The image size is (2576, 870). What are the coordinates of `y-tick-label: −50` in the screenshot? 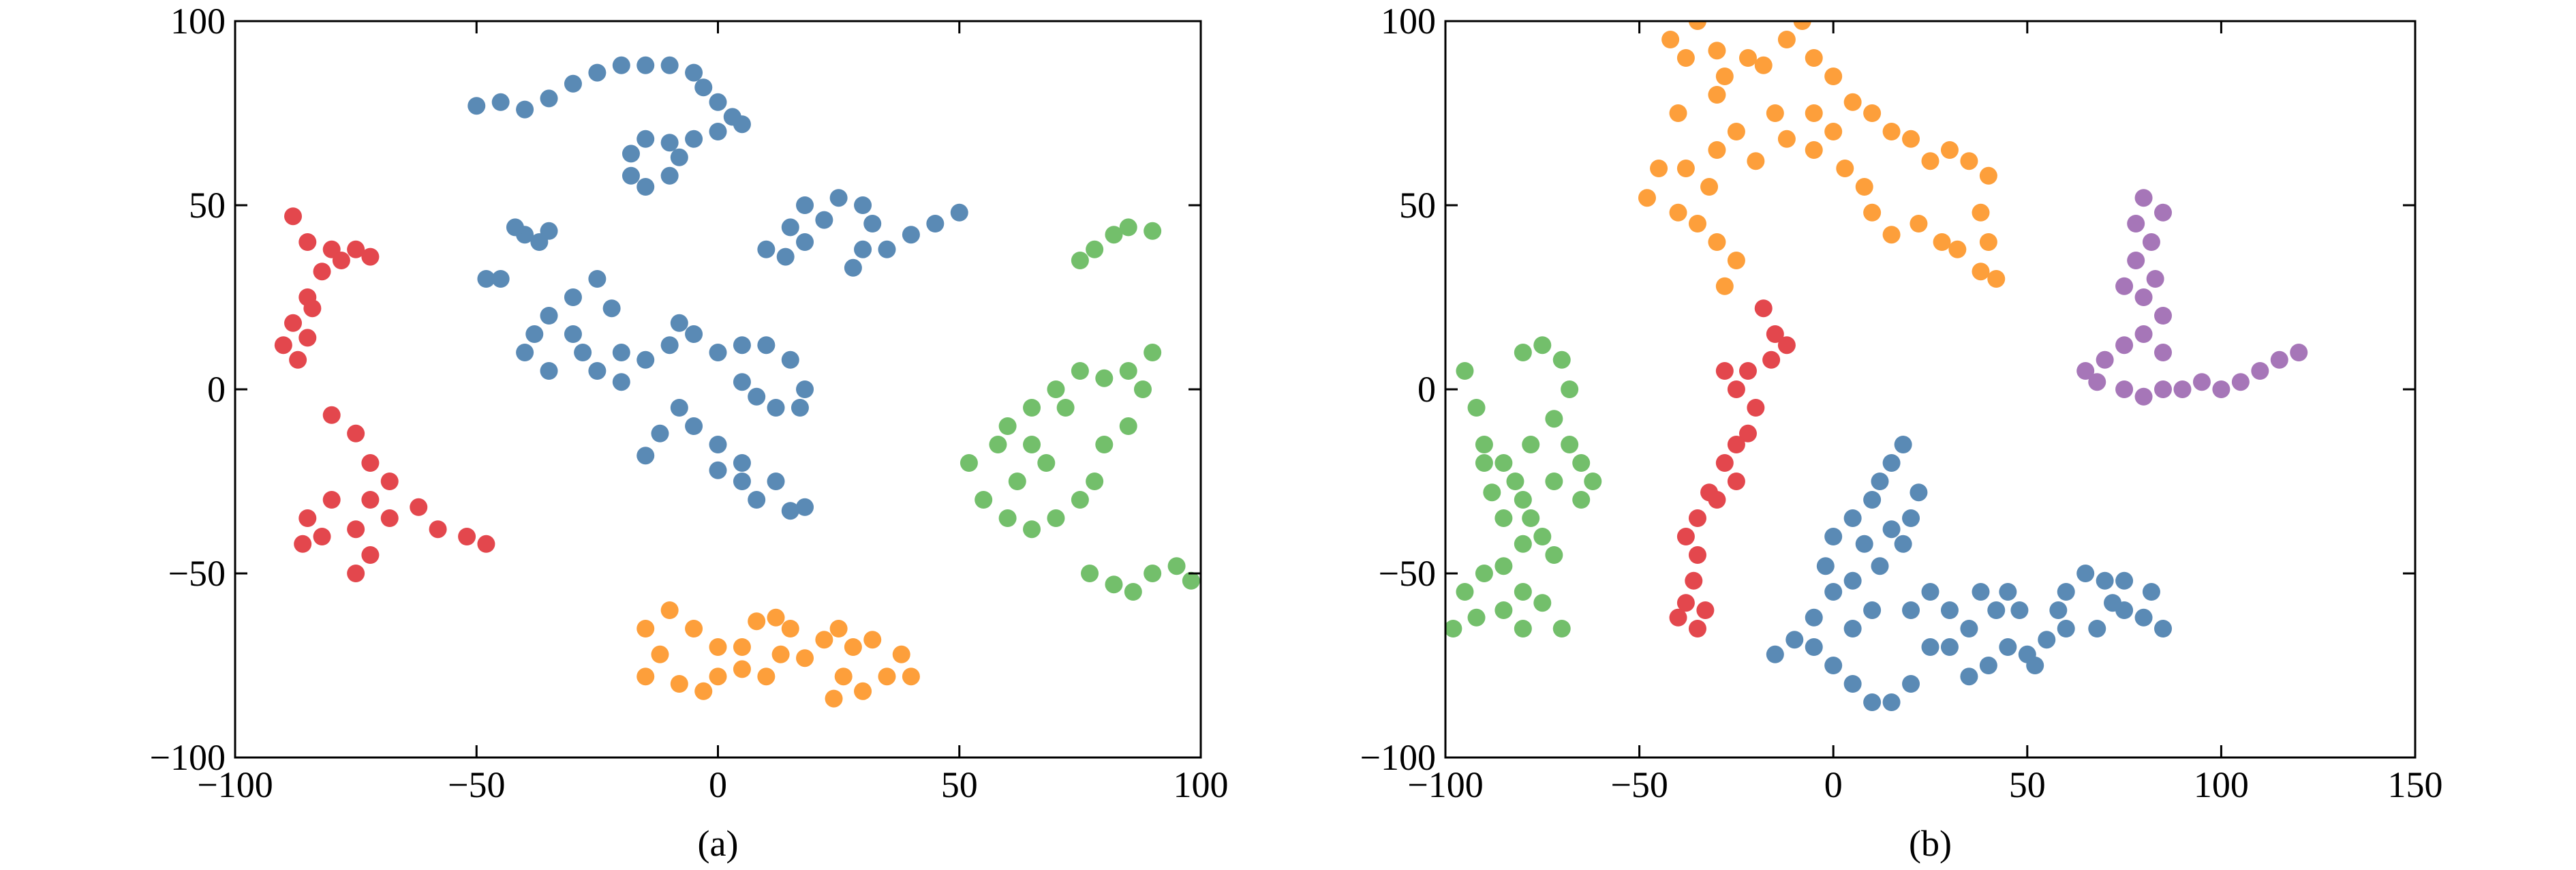 It's located at (197, 573).